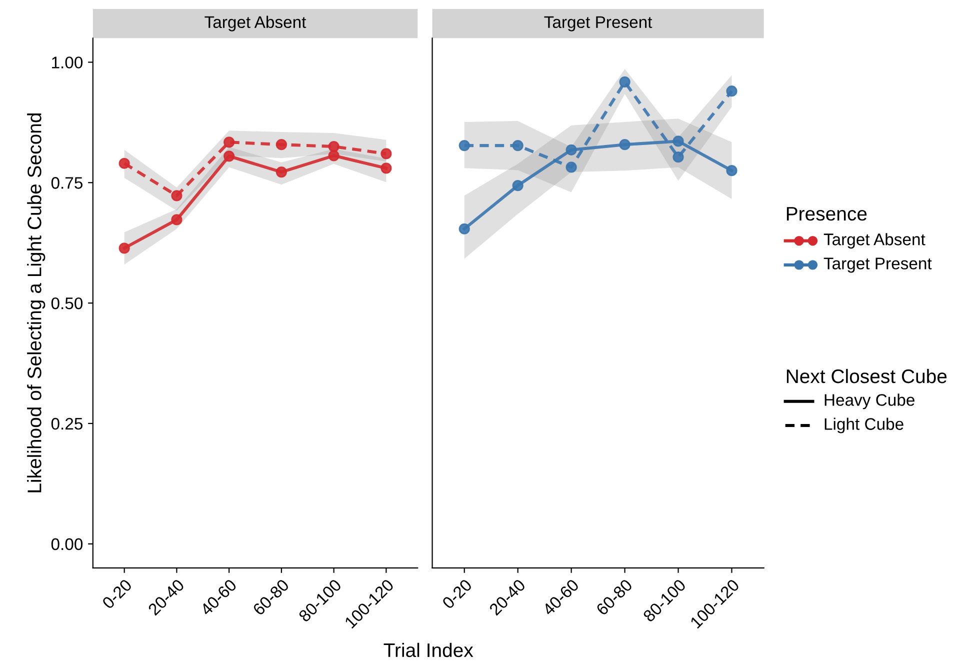 The image size is (978, 669). Describe the element at coordinates (864, 426) in the screenshot. I see `text: Light Cube` at that location.